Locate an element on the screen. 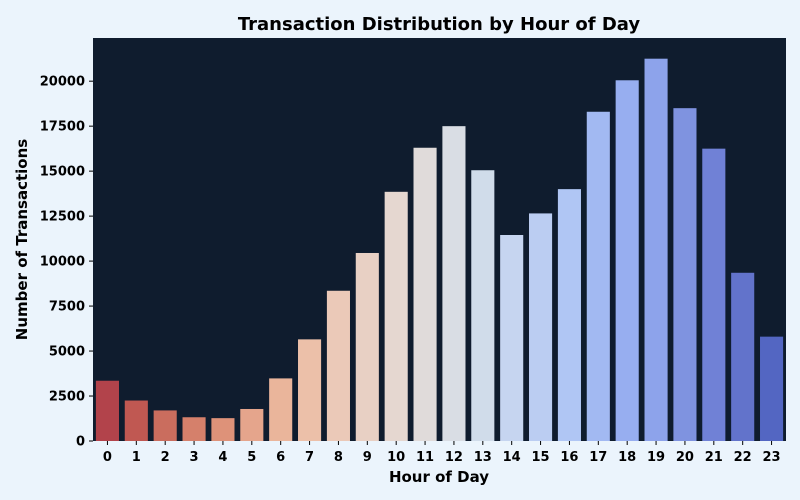  x-tick-label: 9 is located at coordinates (367, 457).